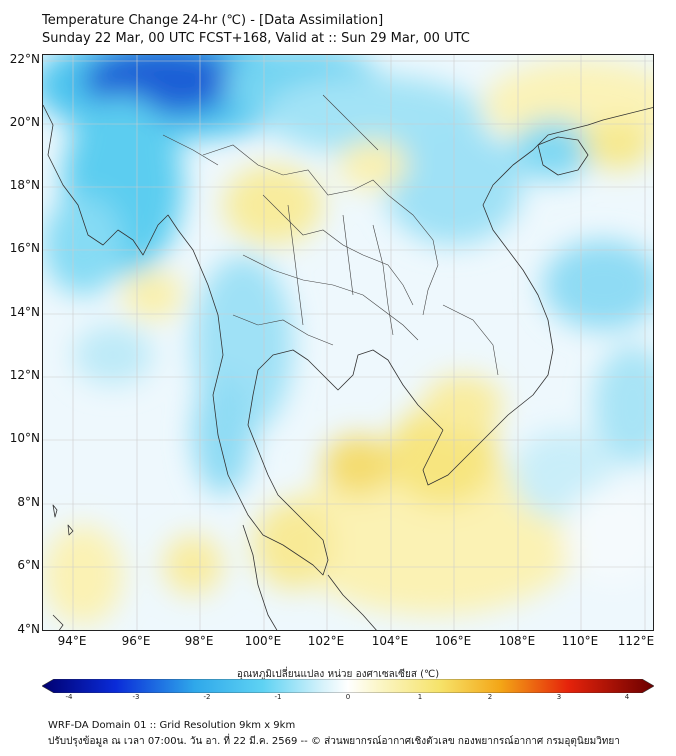  I want to click on lon-label: 108°E, so click(517, 641).